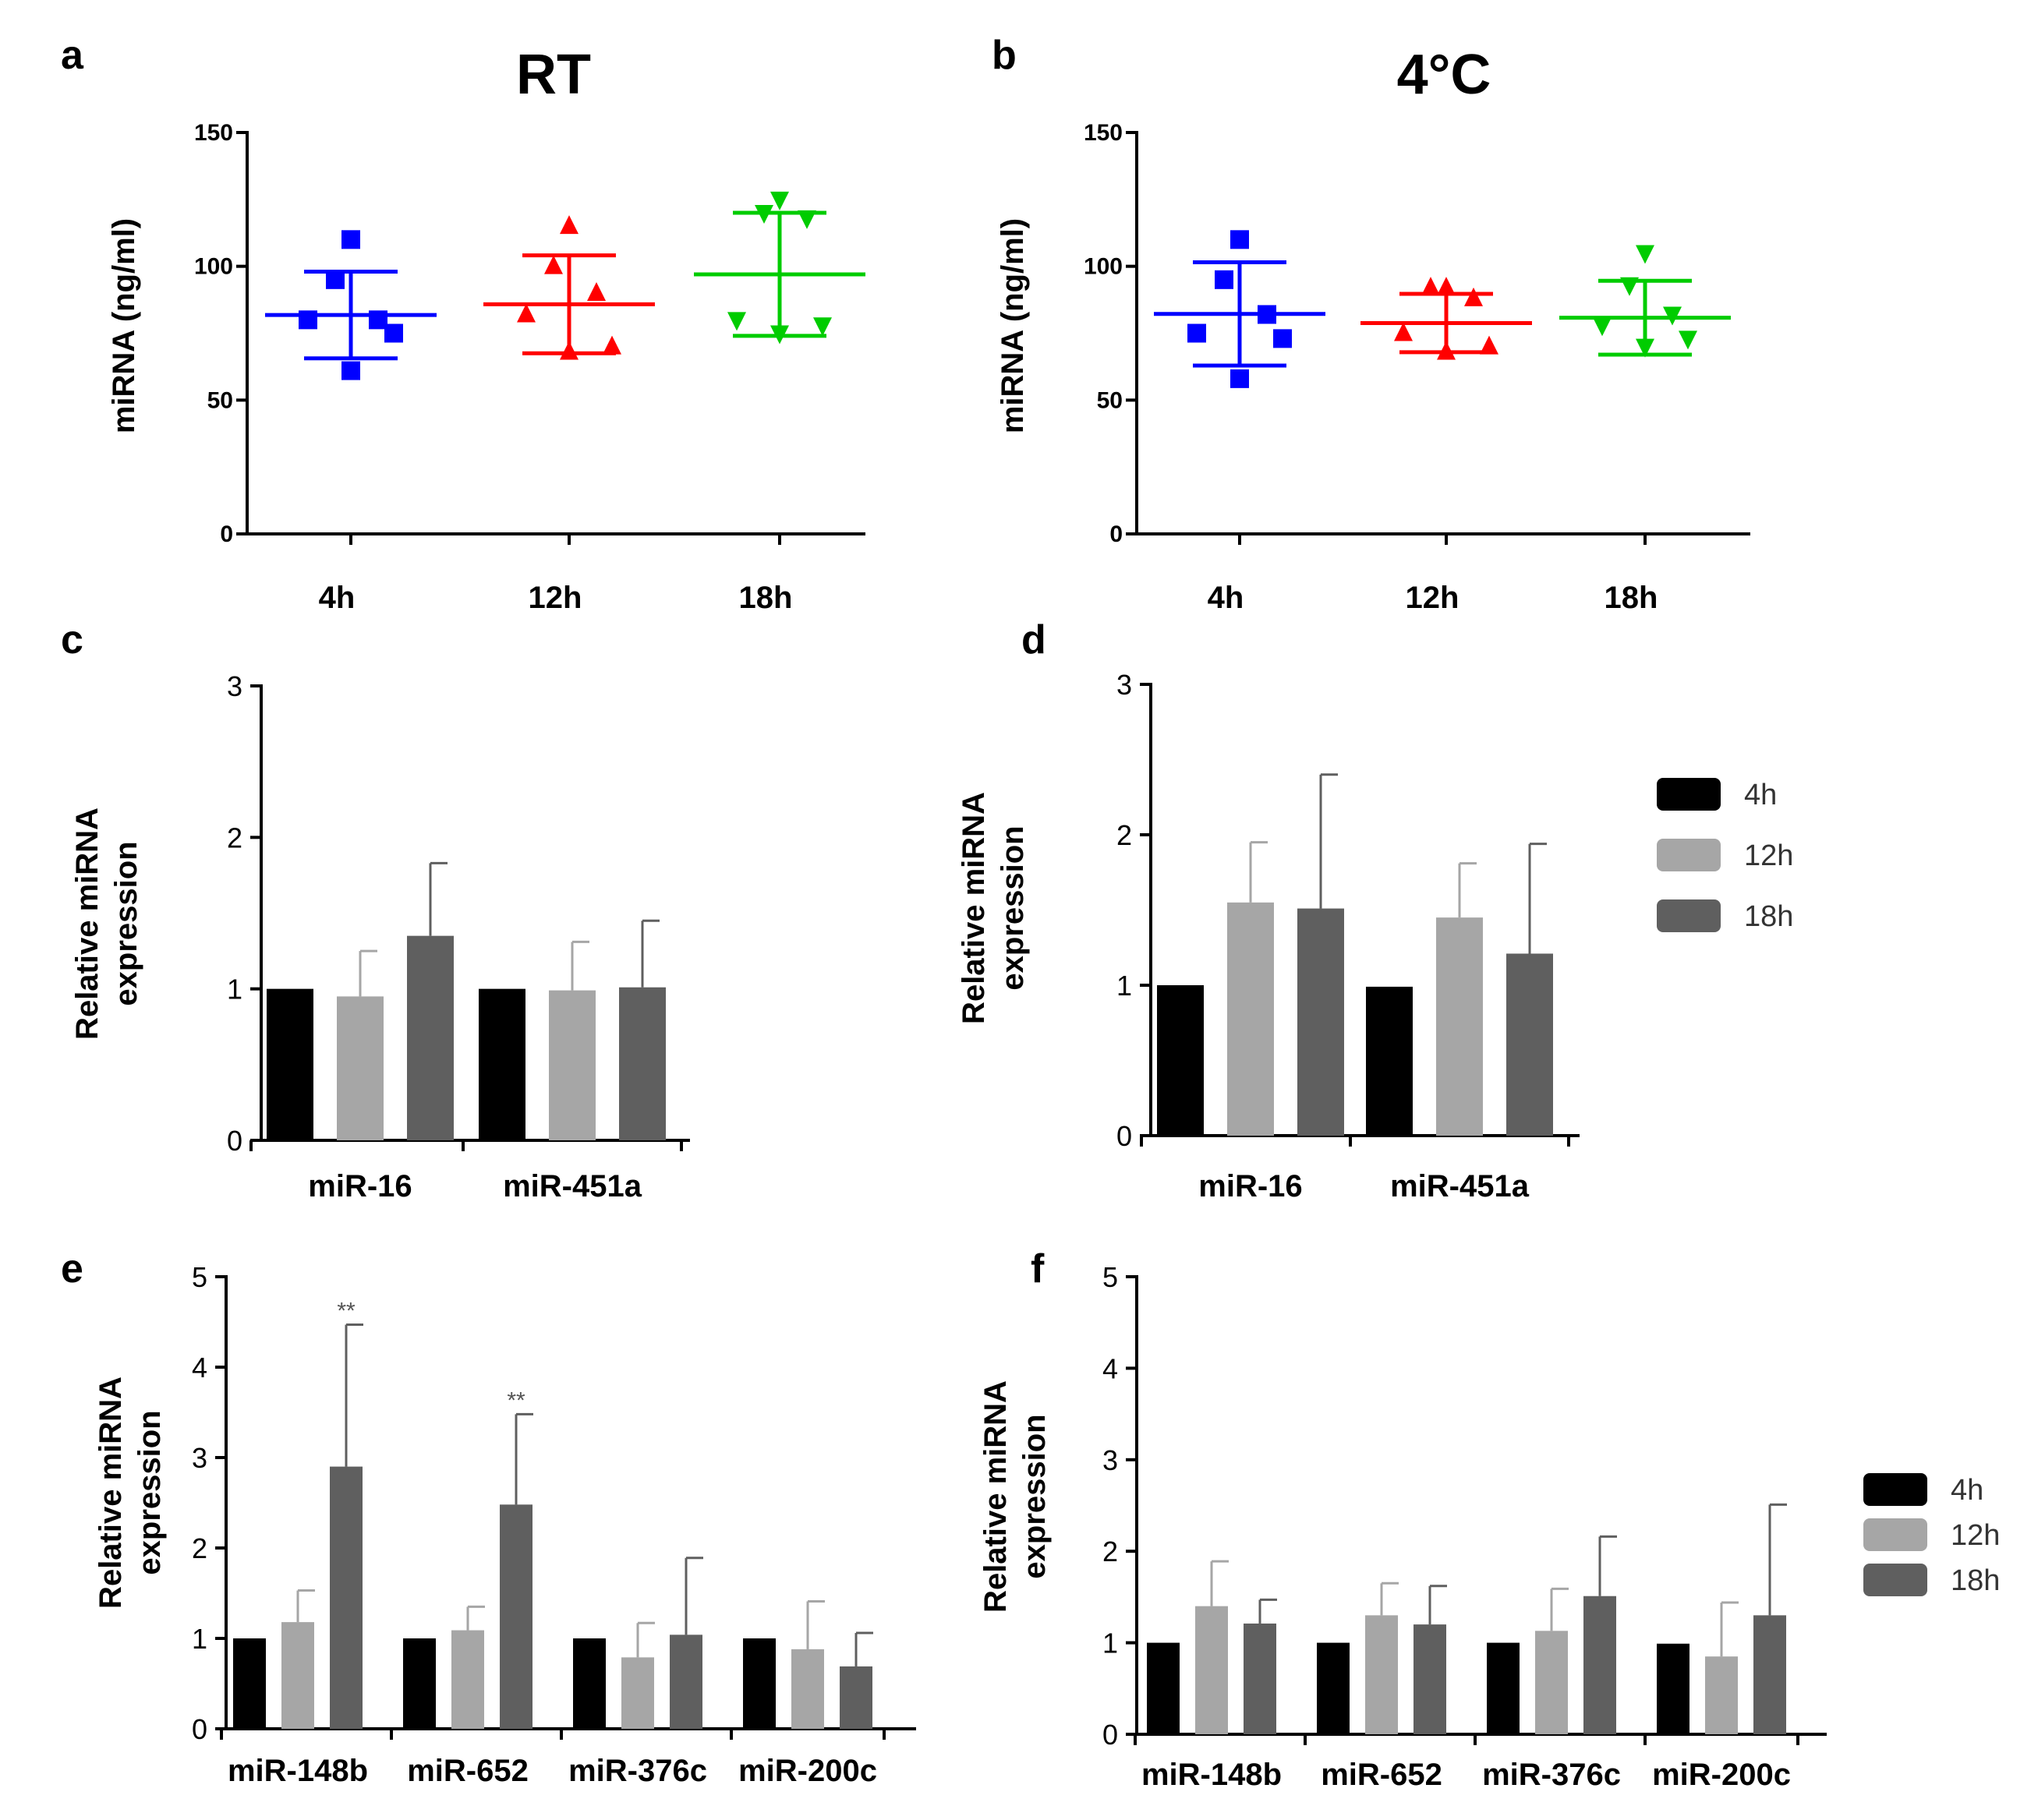 Image resolution: width=2038 pixels, height=1820 pixels. Describe the element at coordinates (529, 367) in the screenshot. I see `panel-a-plot: 0 50 100 150 4h 12h 18h` at that location.